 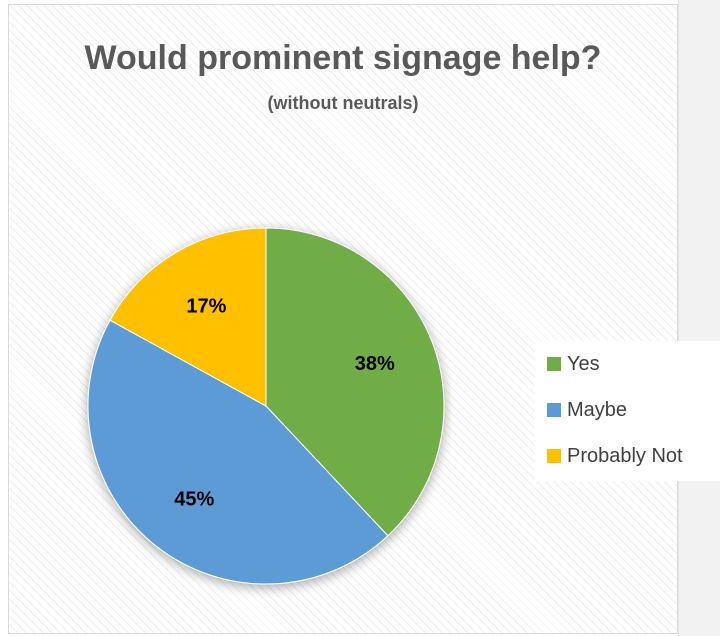 I want to click on legend-label-maybe: Maybe, so click(x=597, y=409).